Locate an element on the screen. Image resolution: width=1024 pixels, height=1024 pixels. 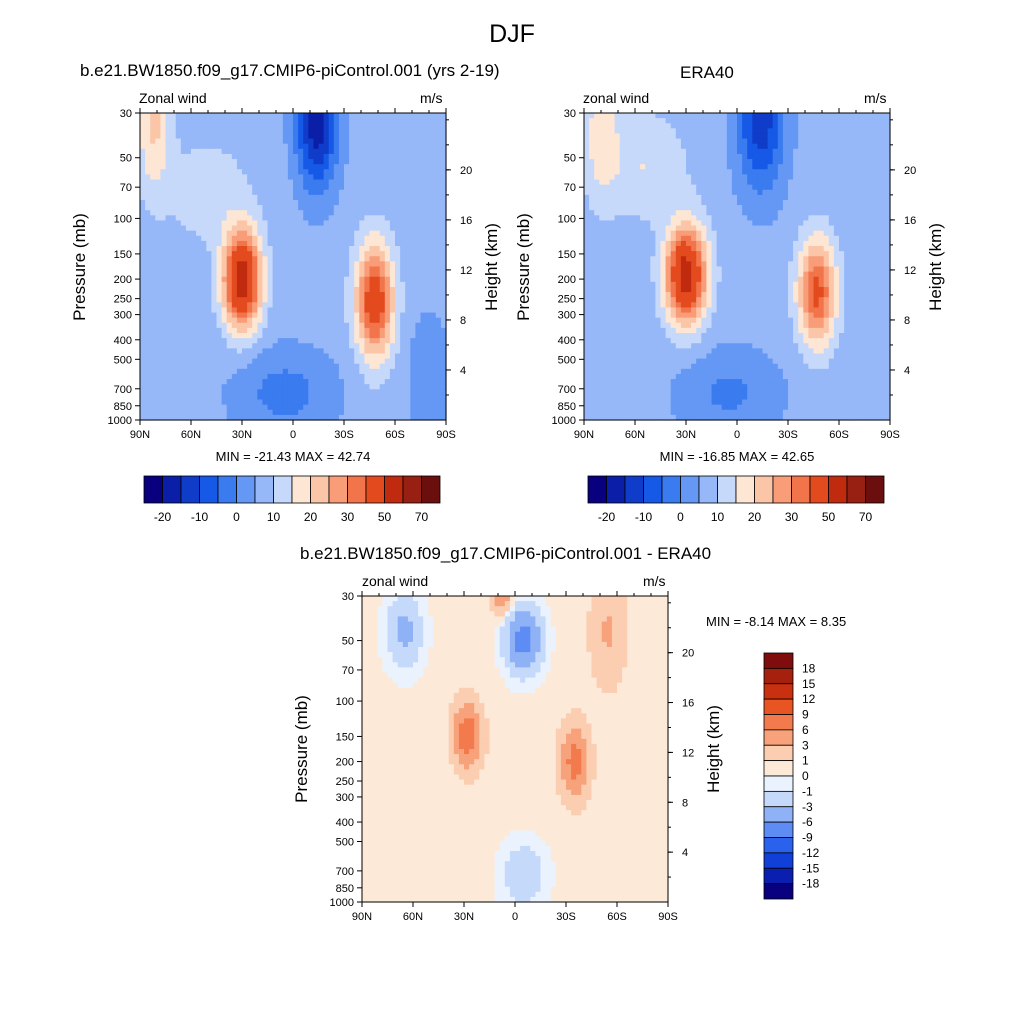
colorbar-box is located at coordinates (209, 489).